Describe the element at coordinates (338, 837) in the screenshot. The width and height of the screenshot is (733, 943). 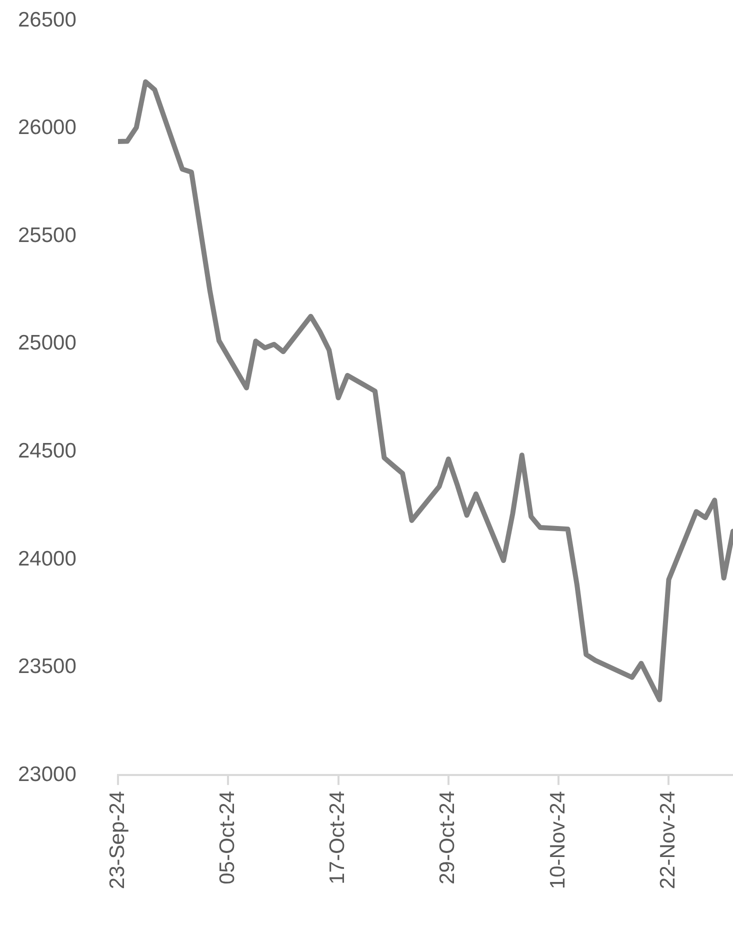
I see `x-tick-label: 17-Oct-24` at that location.